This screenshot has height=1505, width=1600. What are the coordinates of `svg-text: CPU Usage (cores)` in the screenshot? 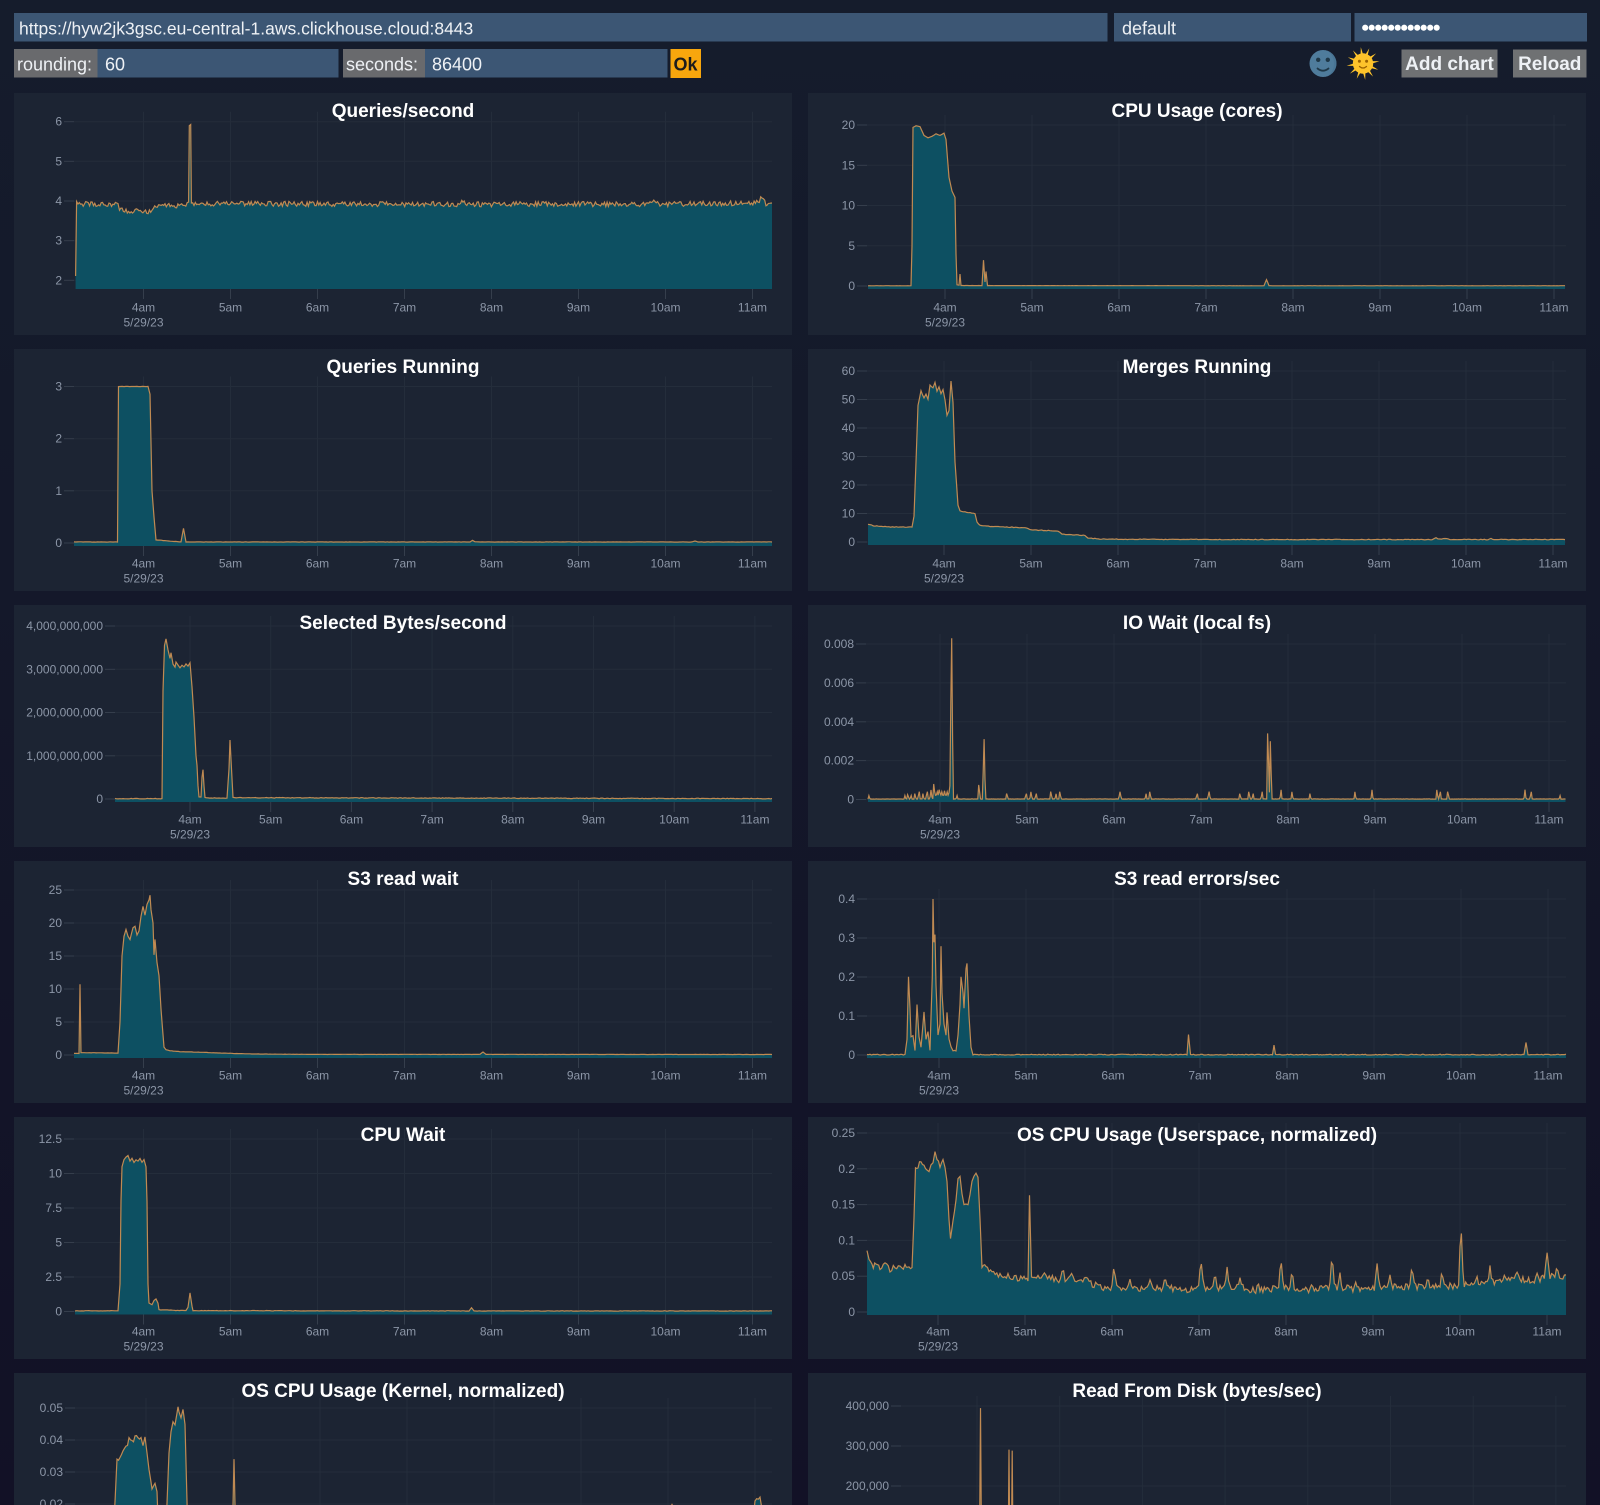 It's located at (1196, 111).